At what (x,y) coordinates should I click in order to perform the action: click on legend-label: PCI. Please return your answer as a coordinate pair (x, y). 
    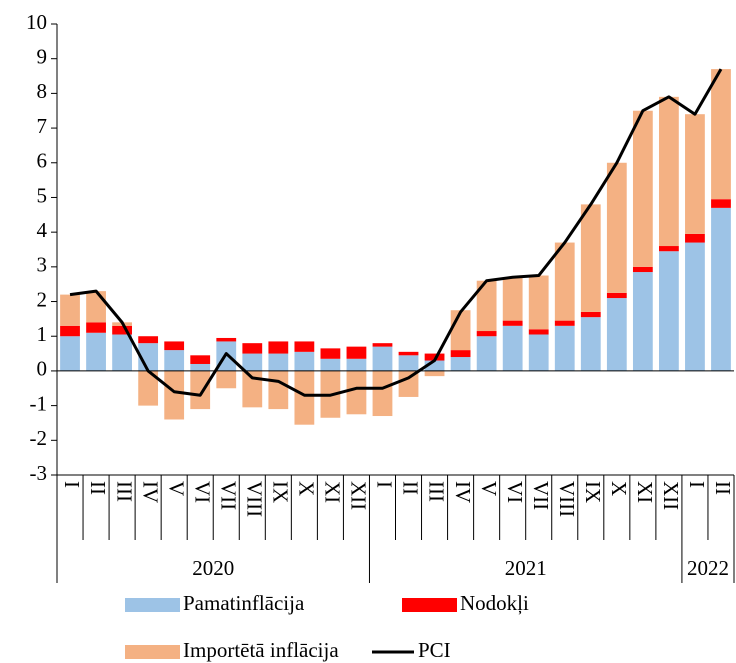
    Looking at the image, I should click on (434, 650).